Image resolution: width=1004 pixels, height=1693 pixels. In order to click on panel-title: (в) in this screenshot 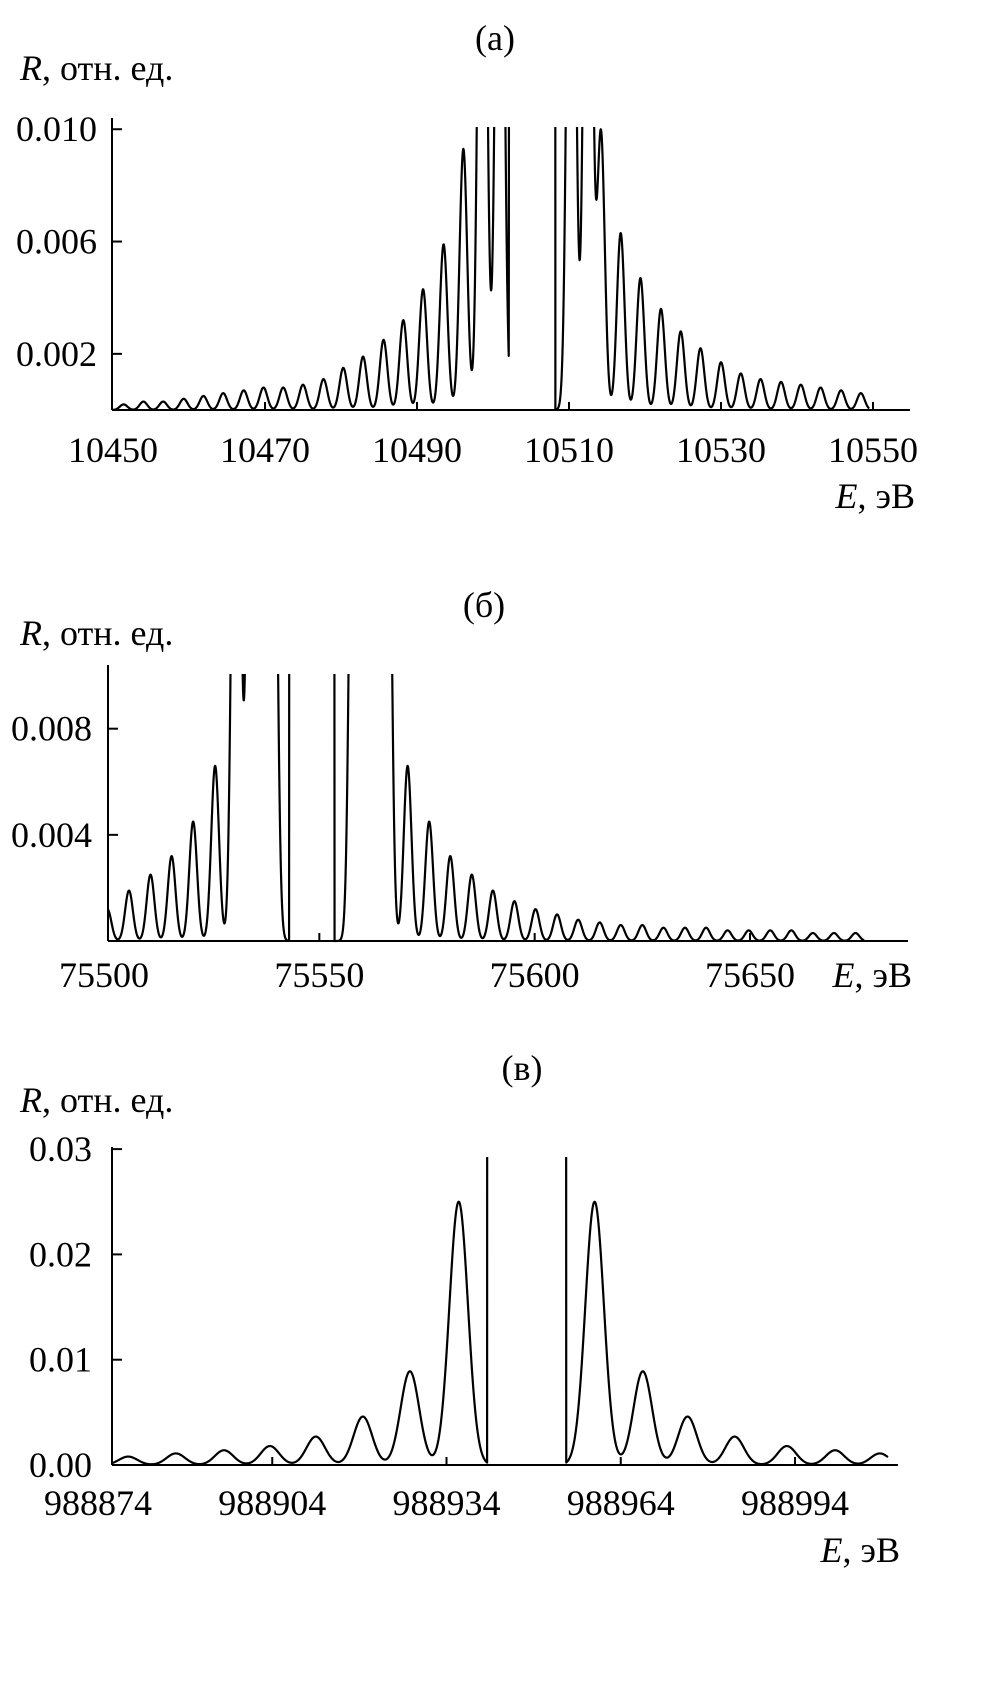, I will do `click(522, 1068)`.